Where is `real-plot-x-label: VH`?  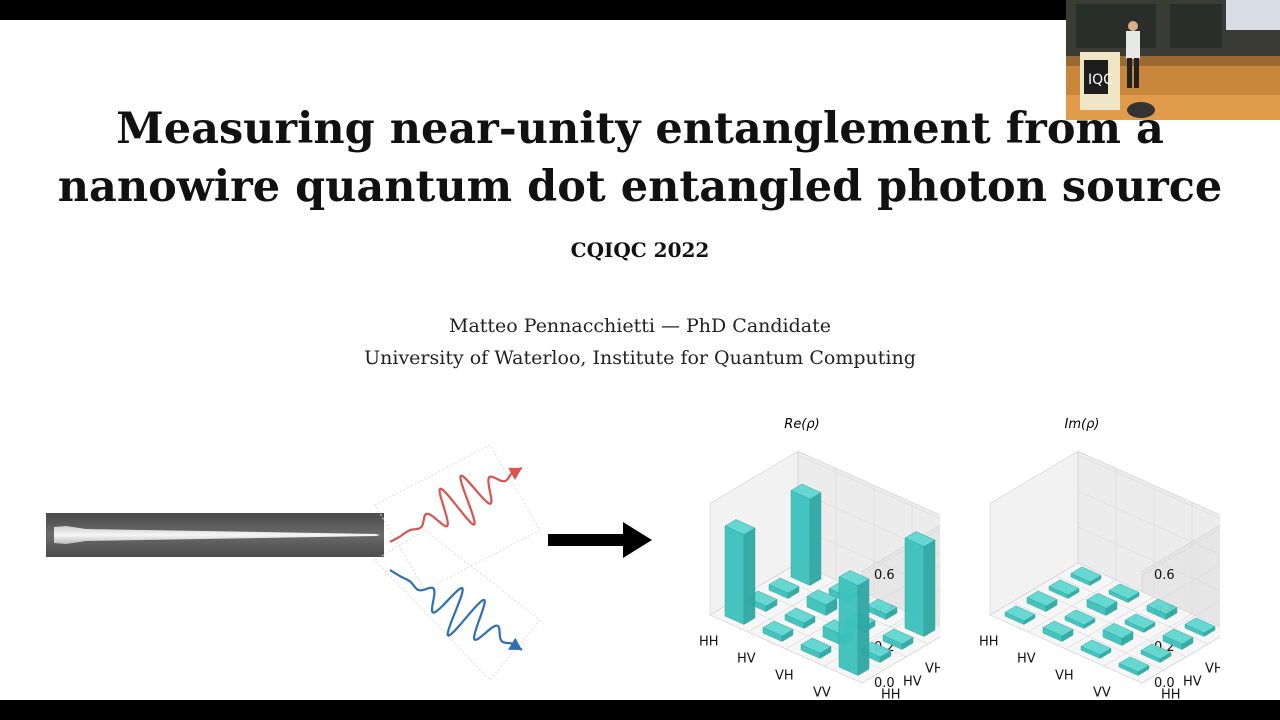
real-plot-x-label: VH is located at coordinates (784, 676).